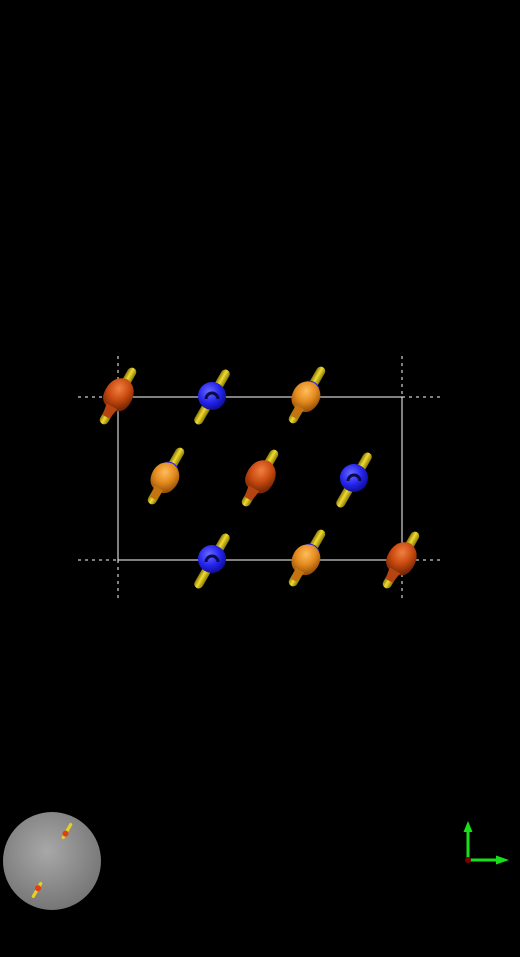 The width and height of the screenshot is (520, 957). I want to click on molecule-red-top-left, so click(118, 395).